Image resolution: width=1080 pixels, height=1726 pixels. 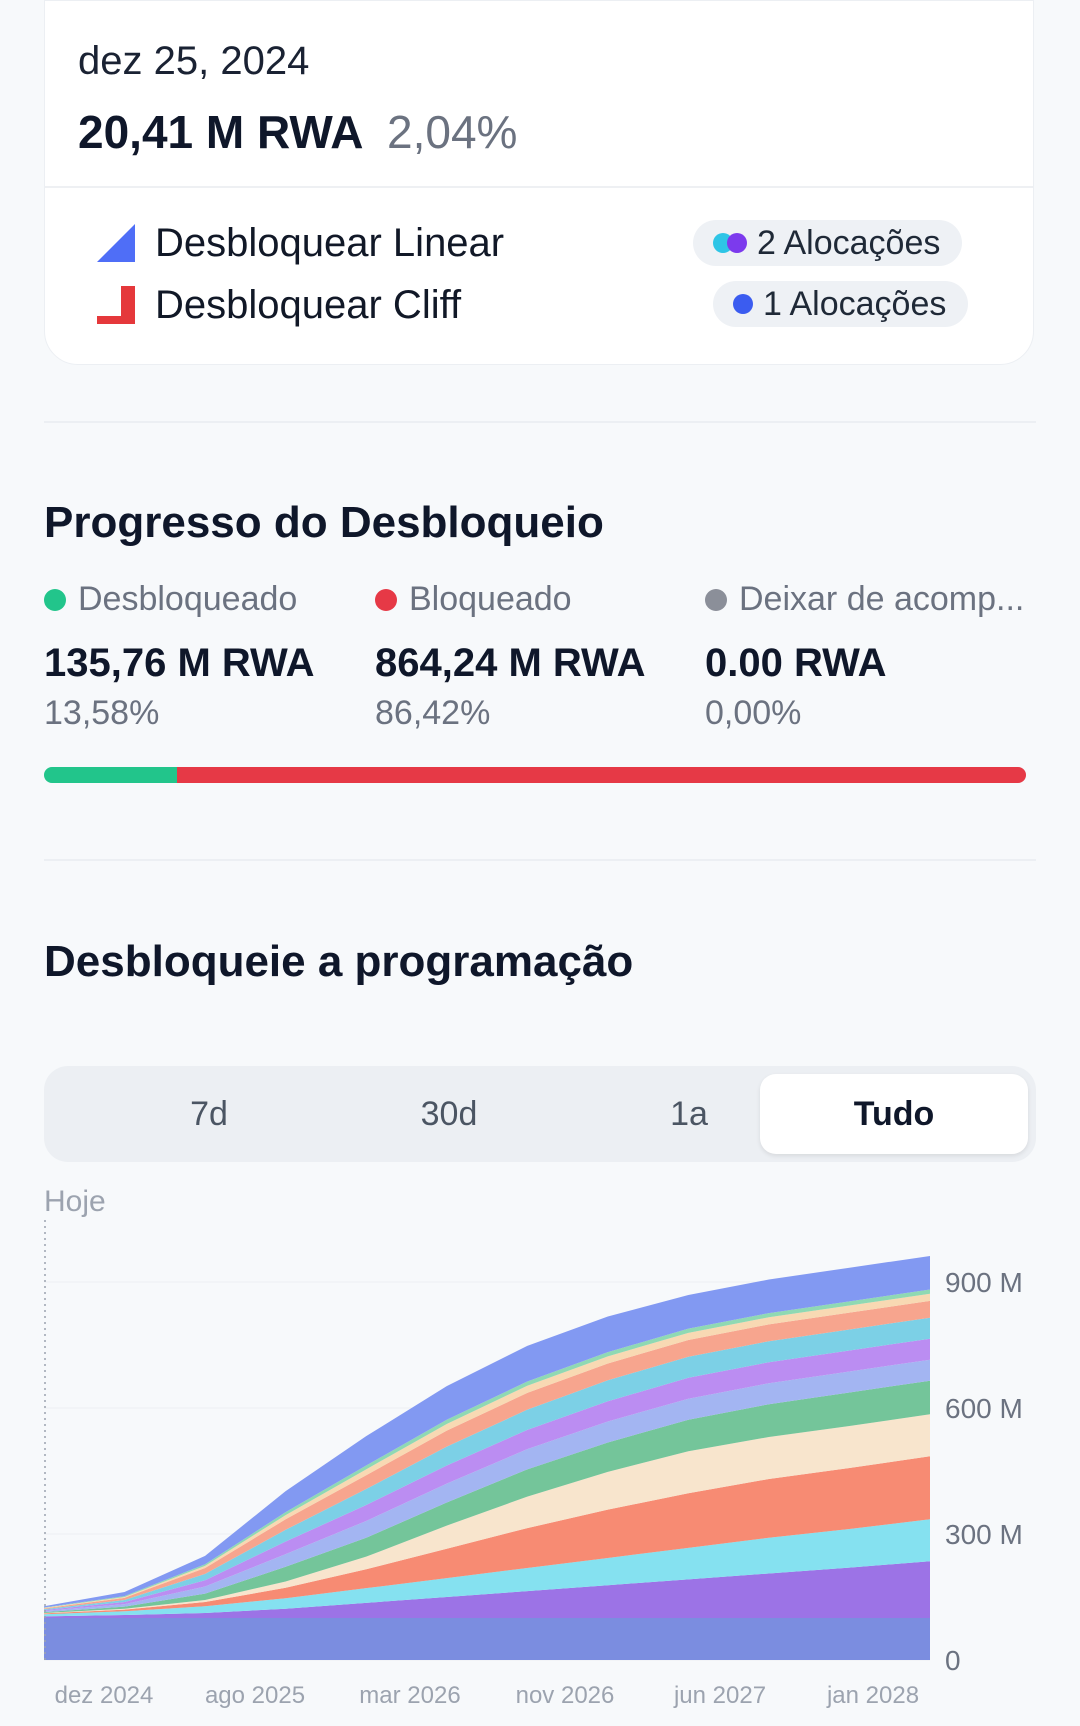 I want to click on x-tick-label: jan 2028, so click(x=872, y=1695).